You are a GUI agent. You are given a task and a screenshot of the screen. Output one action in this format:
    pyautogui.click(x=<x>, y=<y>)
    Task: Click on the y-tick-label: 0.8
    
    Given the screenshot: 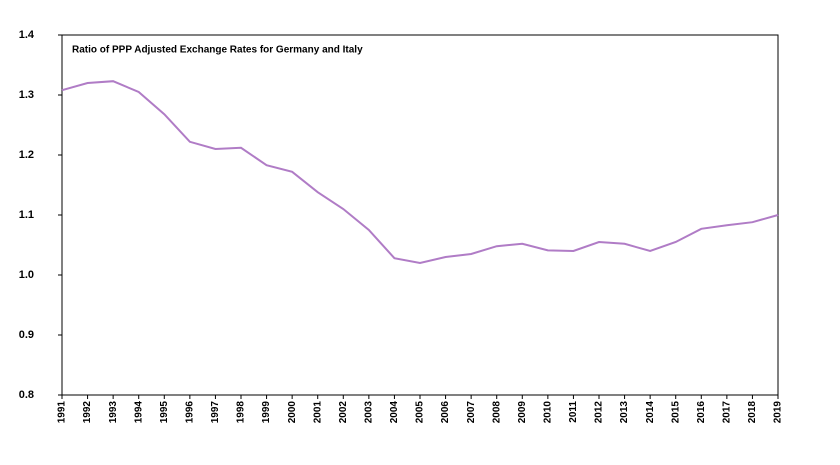 What is the action you would take?
    pyautogui.click(x=26, y=395)
    